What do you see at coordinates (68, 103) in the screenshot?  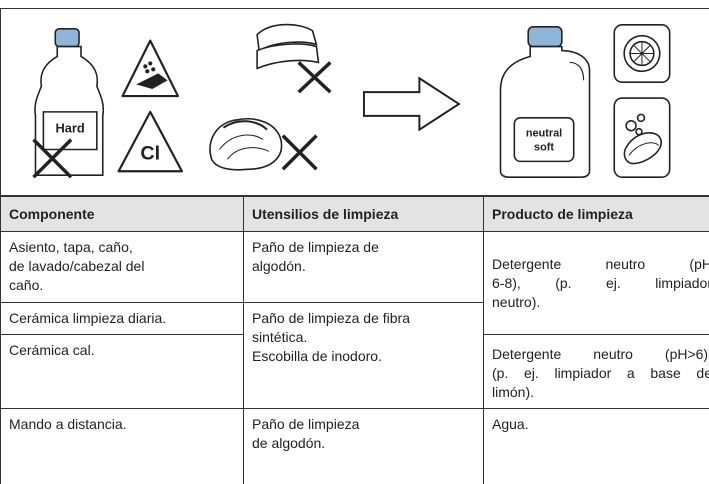 I see `hard-cleaner-bottle: Hard` at bounding box center [68, 103].